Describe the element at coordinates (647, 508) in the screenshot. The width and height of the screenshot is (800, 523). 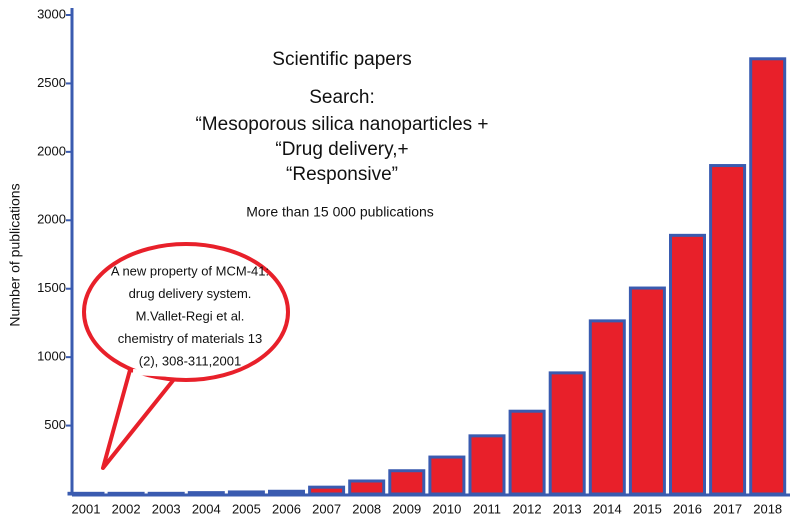
I see `x-tick-label: 2015` at that location.